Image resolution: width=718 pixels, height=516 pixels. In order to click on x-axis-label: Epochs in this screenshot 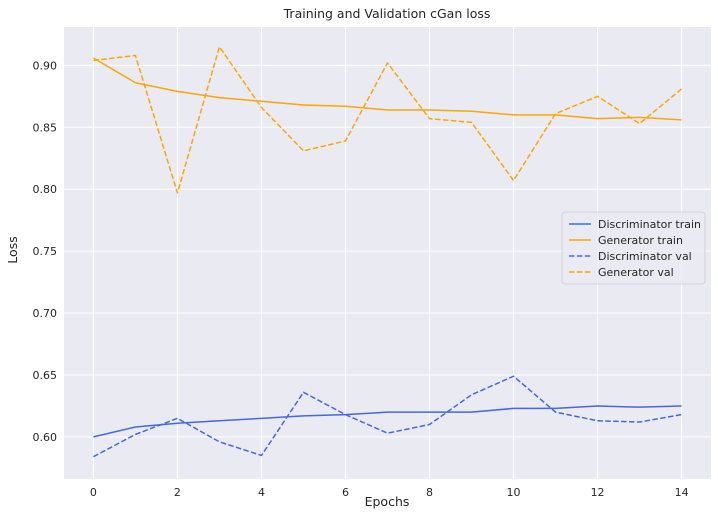, I will do `click(387, 501)`.